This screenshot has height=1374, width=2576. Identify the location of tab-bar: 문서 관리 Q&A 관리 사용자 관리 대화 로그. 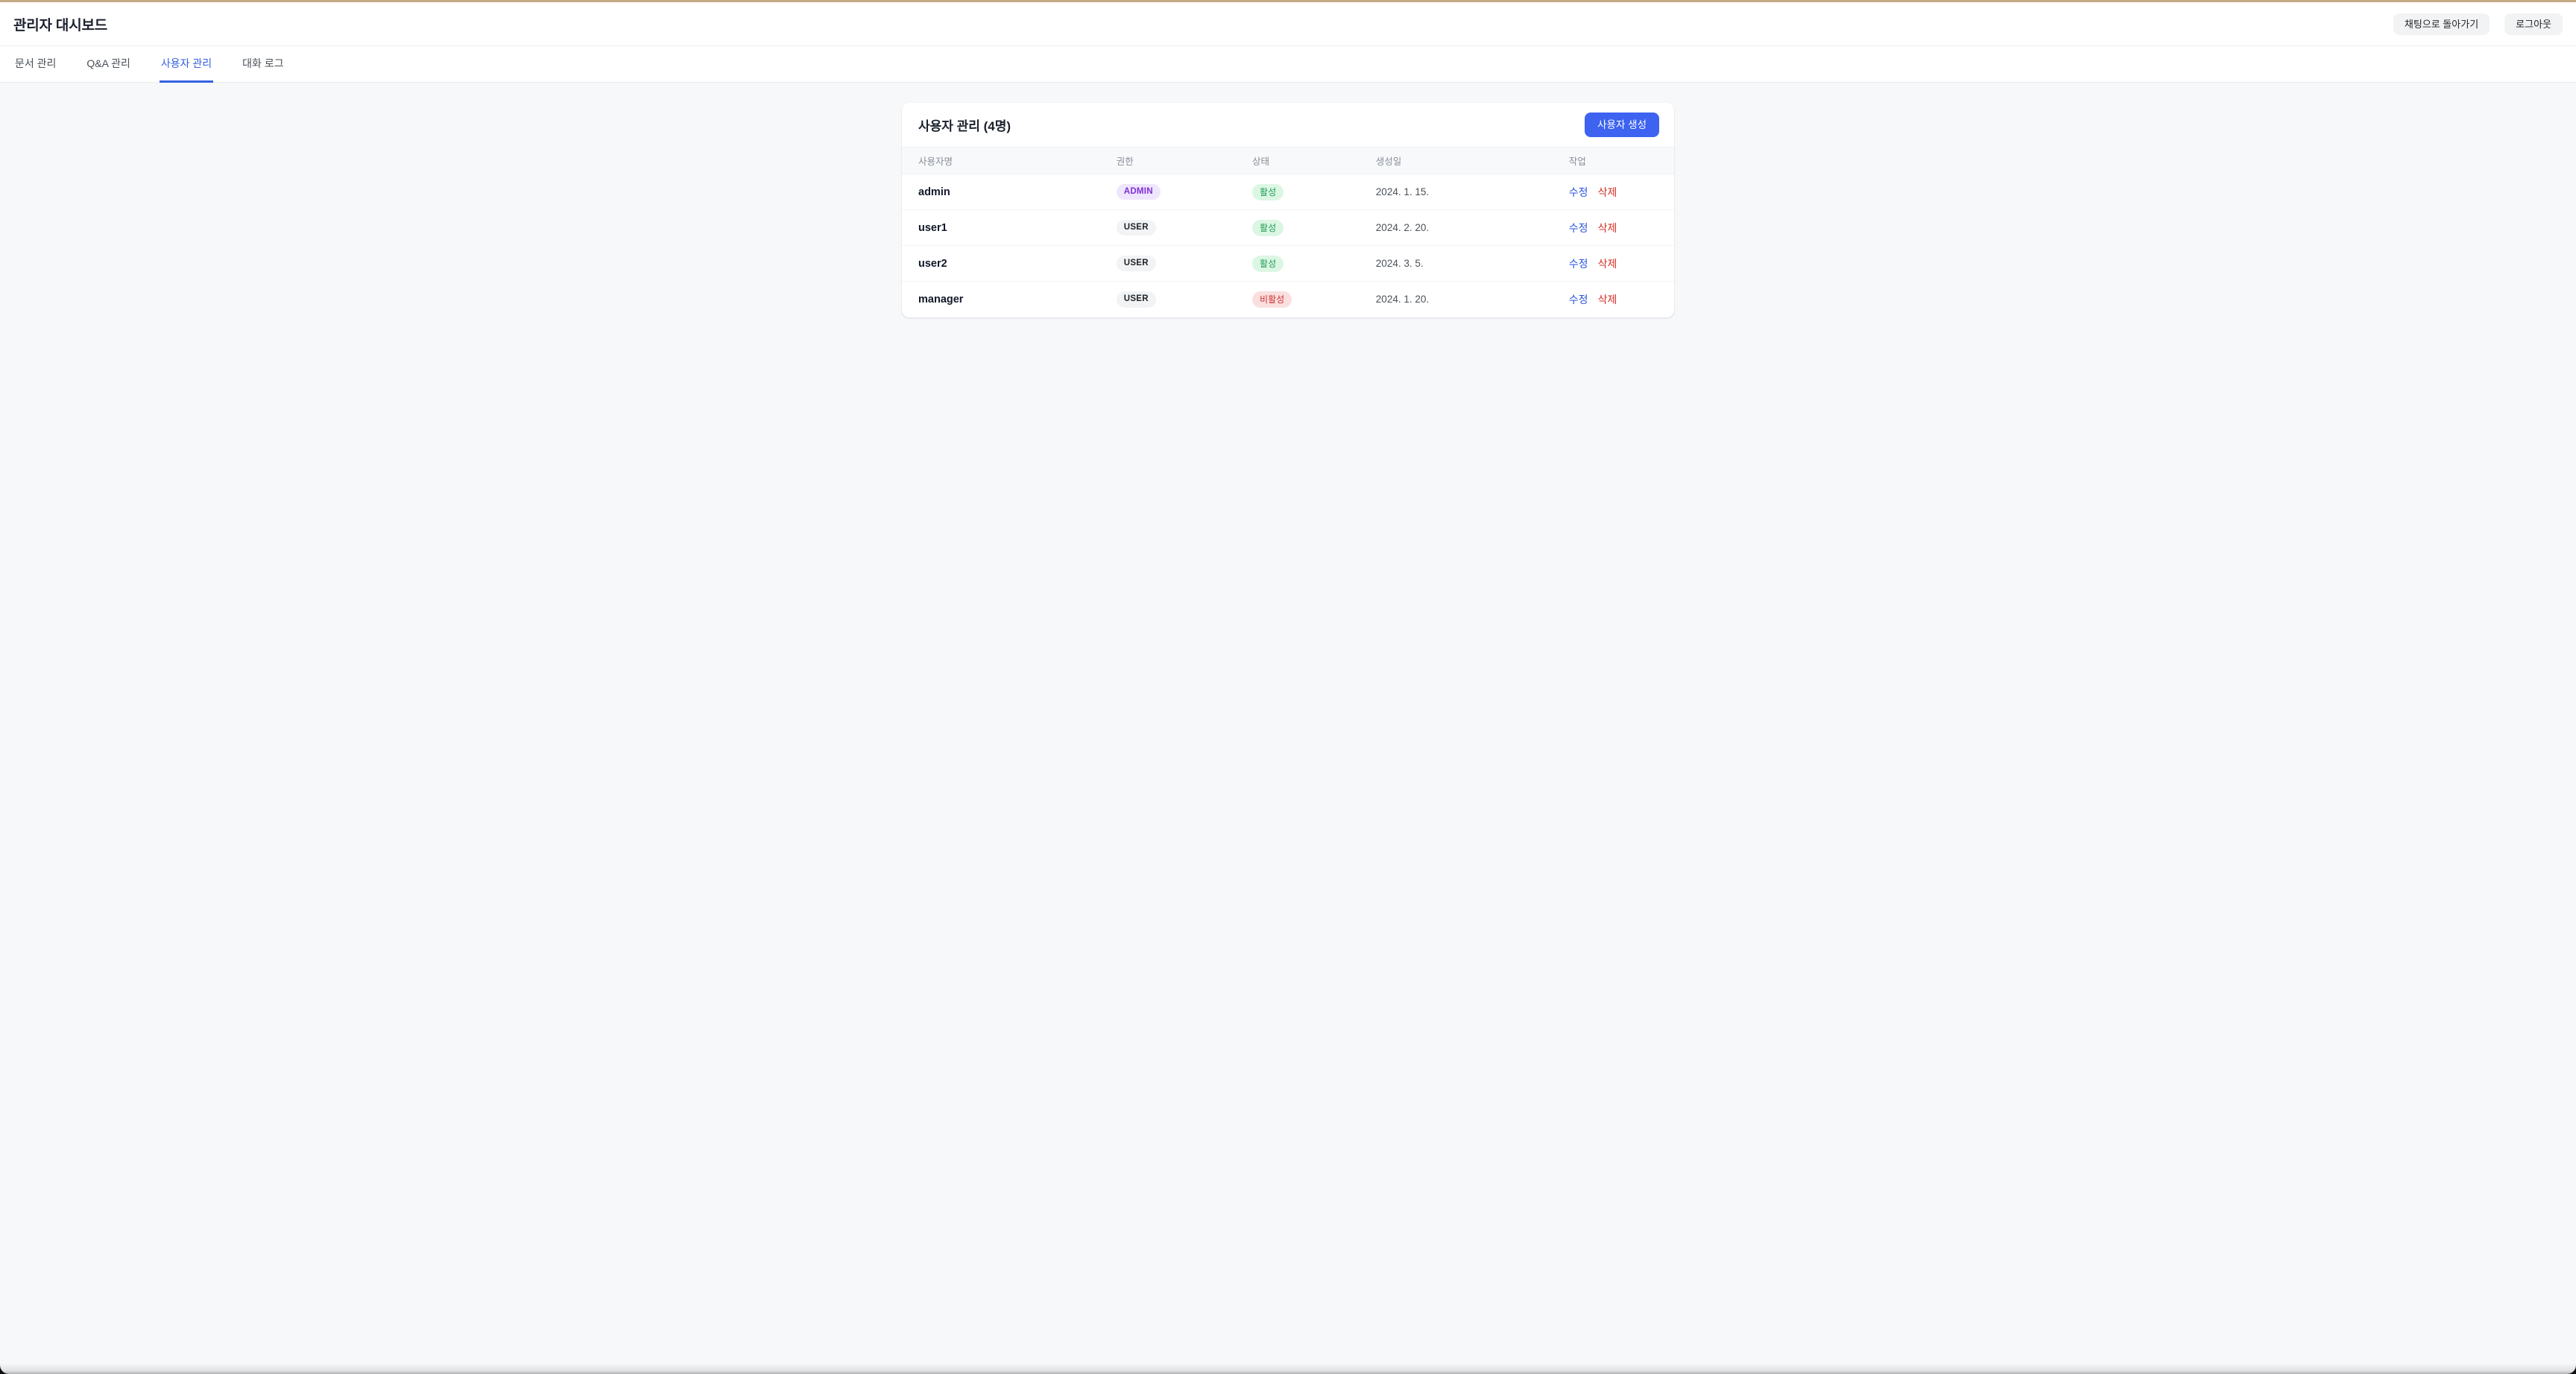
(1288, 64).